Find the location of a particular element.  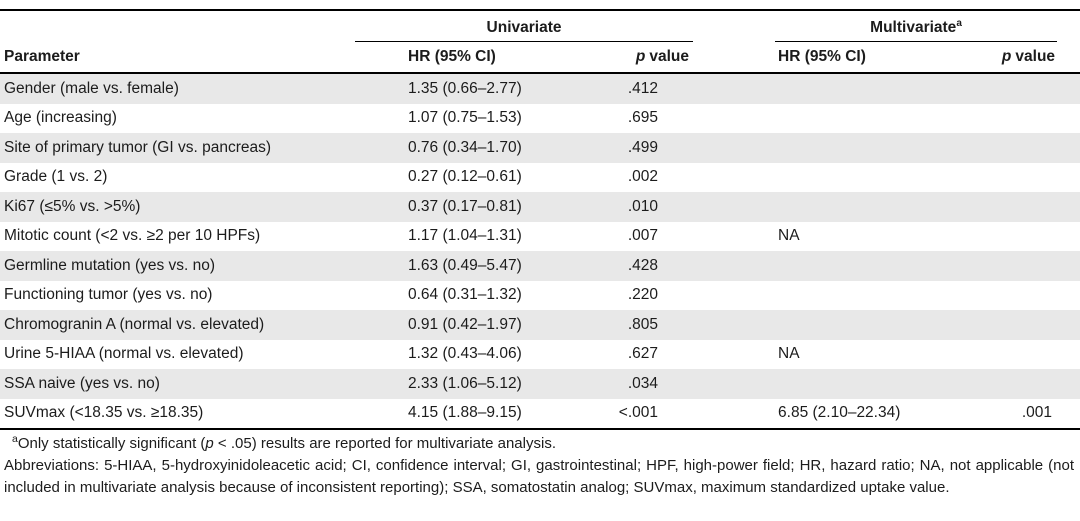

parameter-cell: Grade (1 vs. 2) is located at coordinates (56, 177).